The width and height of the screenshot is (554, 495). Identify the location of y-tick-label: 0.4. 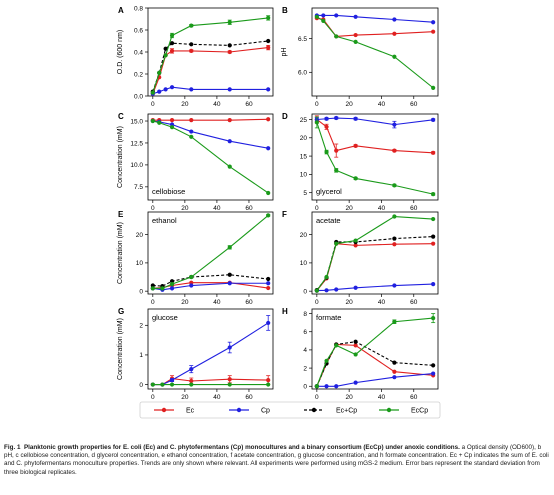
(138, 52).